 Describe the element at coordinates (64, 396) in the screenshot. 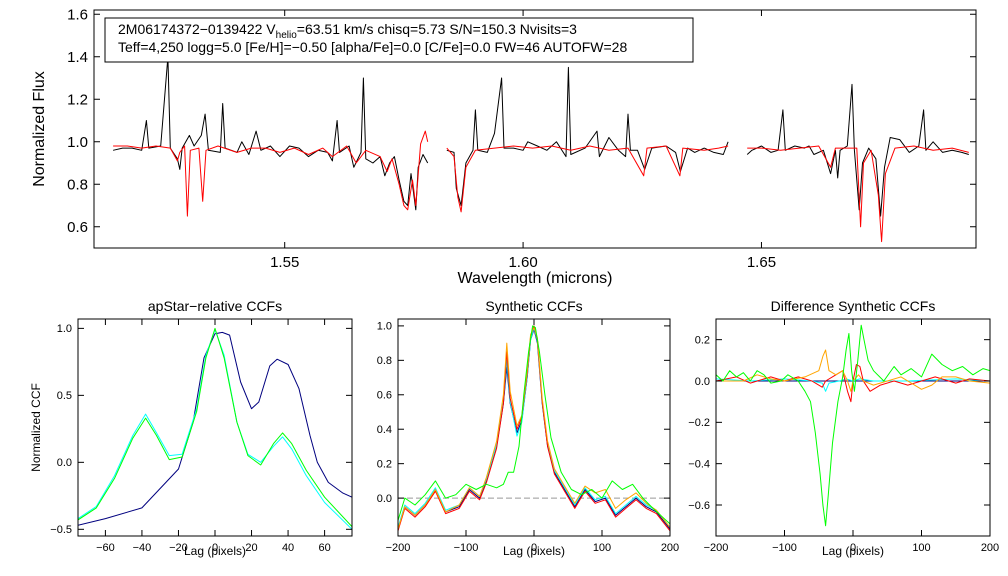

I see `y-tick-label: 0.5` at that location.